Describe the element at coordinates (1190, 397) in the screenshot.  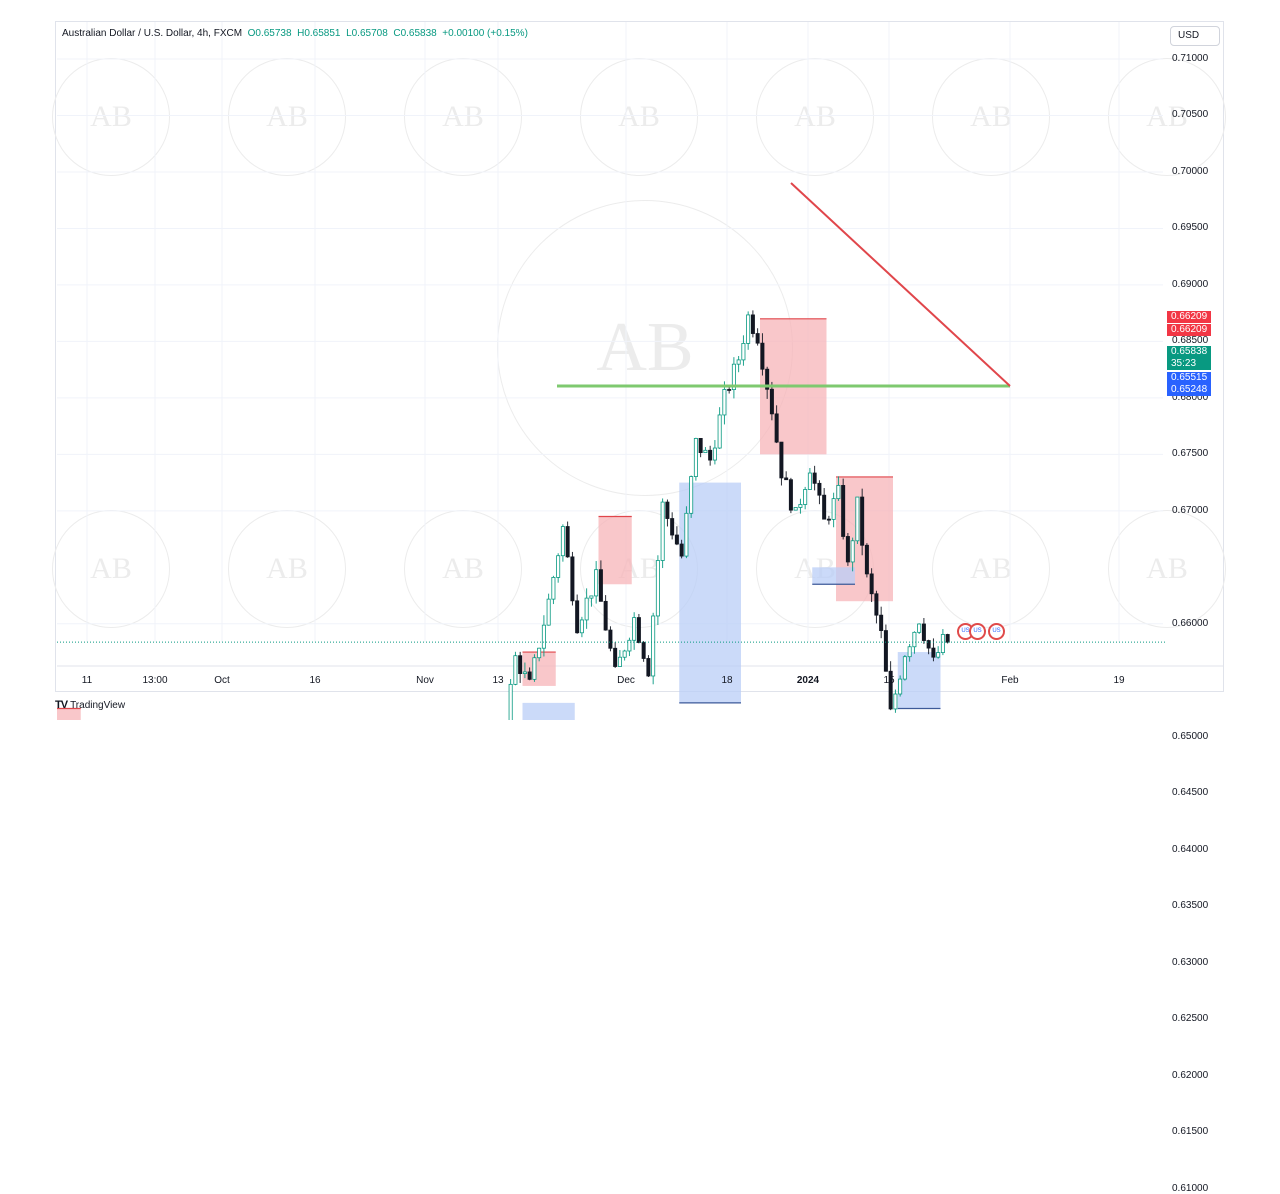
I see `y-tick-label: 0.68000` at that location.